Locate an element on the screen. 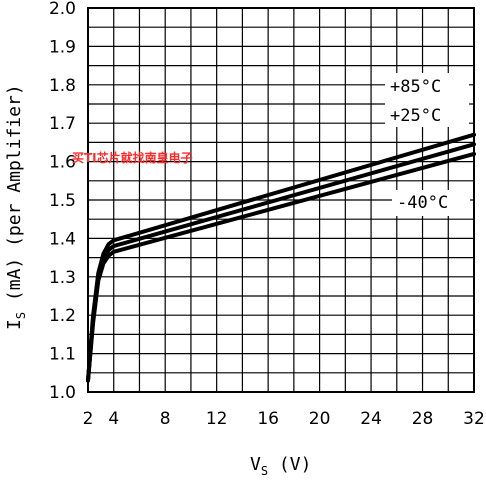 The height and width of the screenshot is (480, 486). y-axis-title-sub: S is located at coordinates (21, 315).